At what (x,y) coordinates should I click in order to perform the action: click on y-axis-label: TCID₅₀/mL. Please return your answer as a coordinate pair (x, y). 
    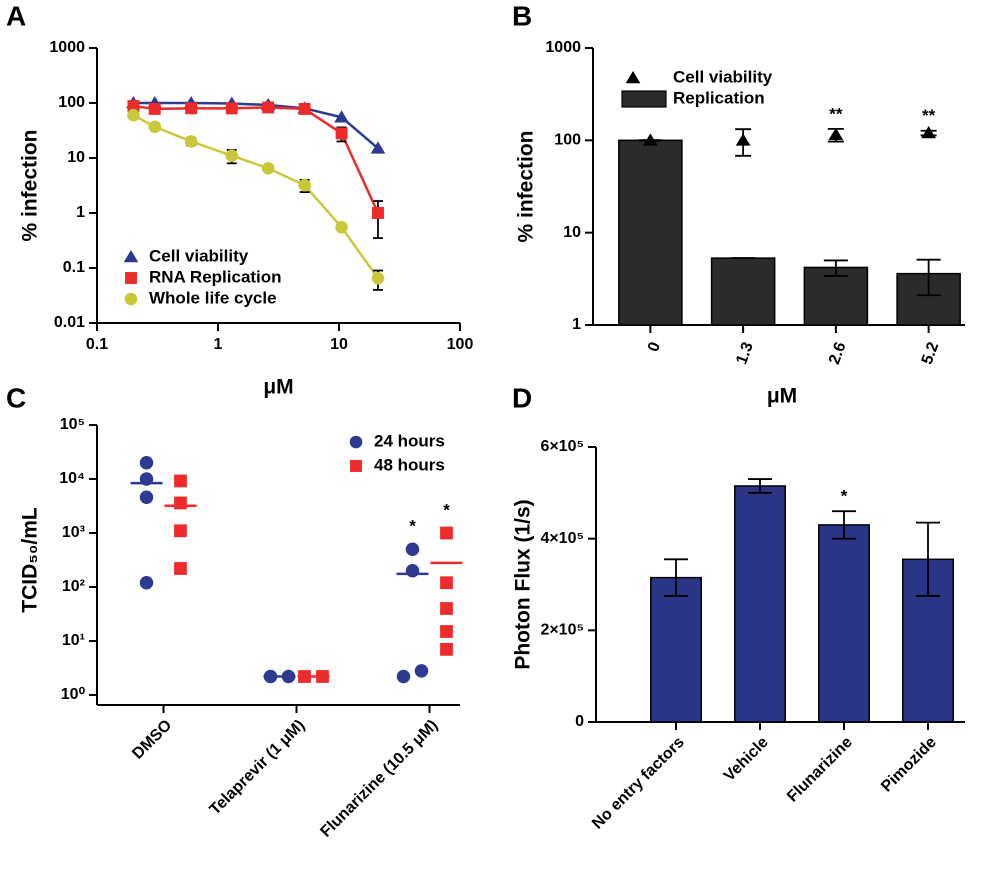
    Looking at the image, I should click on (30, 560).